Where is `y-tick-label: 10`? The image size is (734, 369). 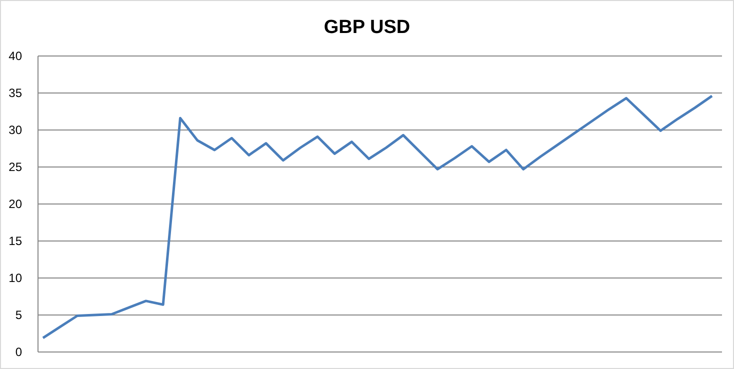
y-tick-label: 10 is located at coordinates (15, 278).